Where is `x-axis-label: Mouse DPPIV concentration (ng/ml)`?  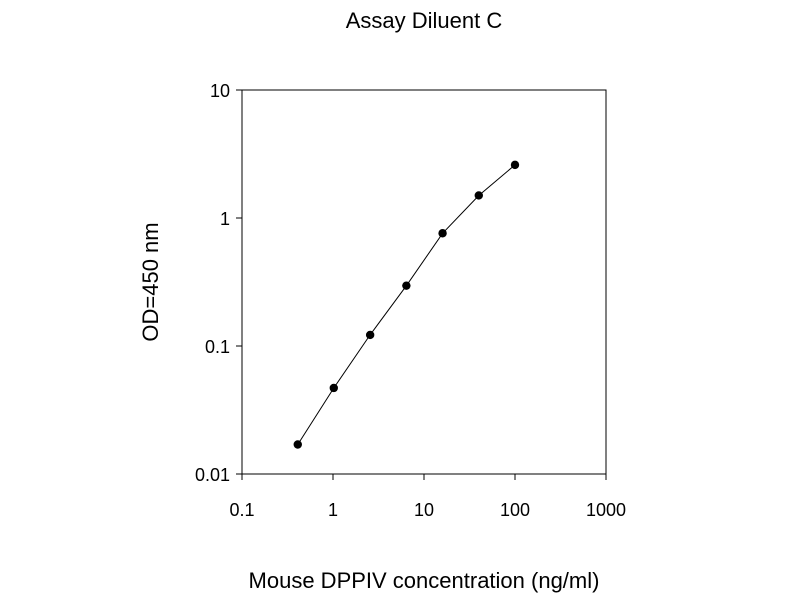
x-axis-label: Mouse DPPIV concentration (ng/ml) is located at coordinates (424, 580).